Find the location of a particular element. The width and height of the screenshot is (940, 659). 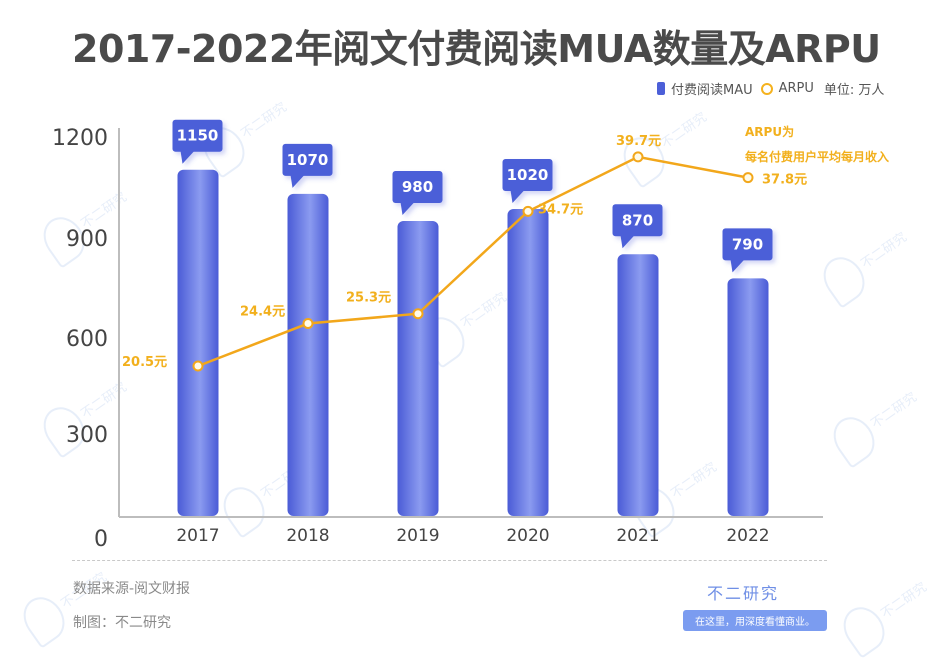

x-tick-label: 2017 is located at coordinates (197, 536).